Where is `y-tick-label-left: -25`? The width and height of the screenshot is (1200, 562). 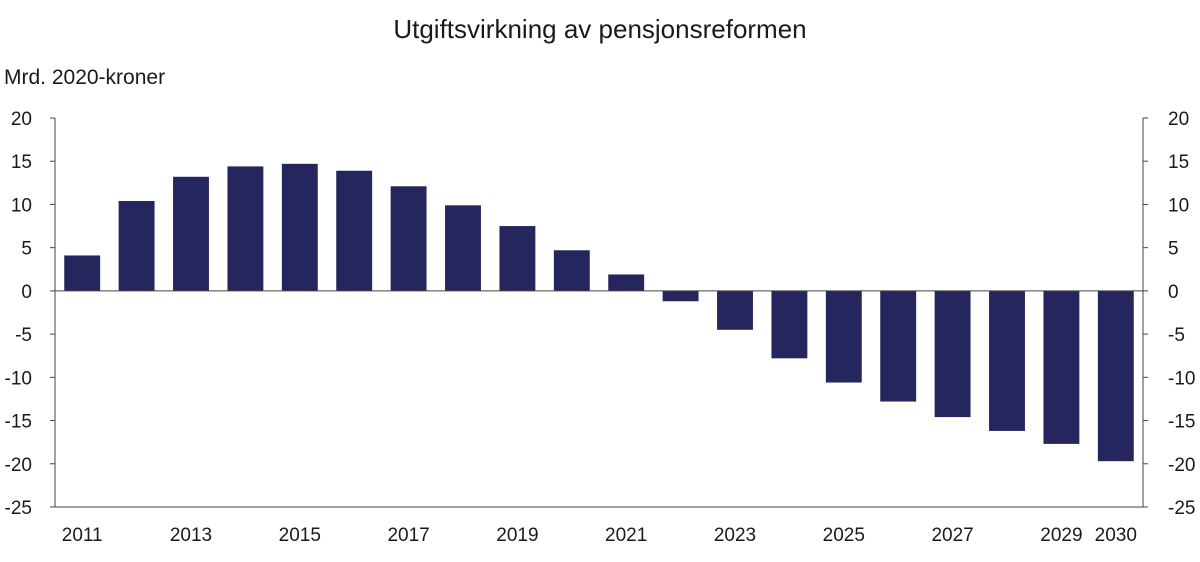 y-tick-label-left: -25 is located at coordinates (18, 508).